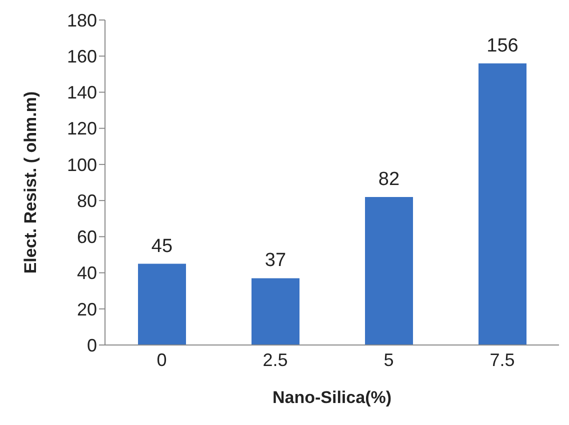 The image size is (569, 425). Describe the element at coordinates (162, 246) in the screenshot. I see `data-label: 45` at that location.